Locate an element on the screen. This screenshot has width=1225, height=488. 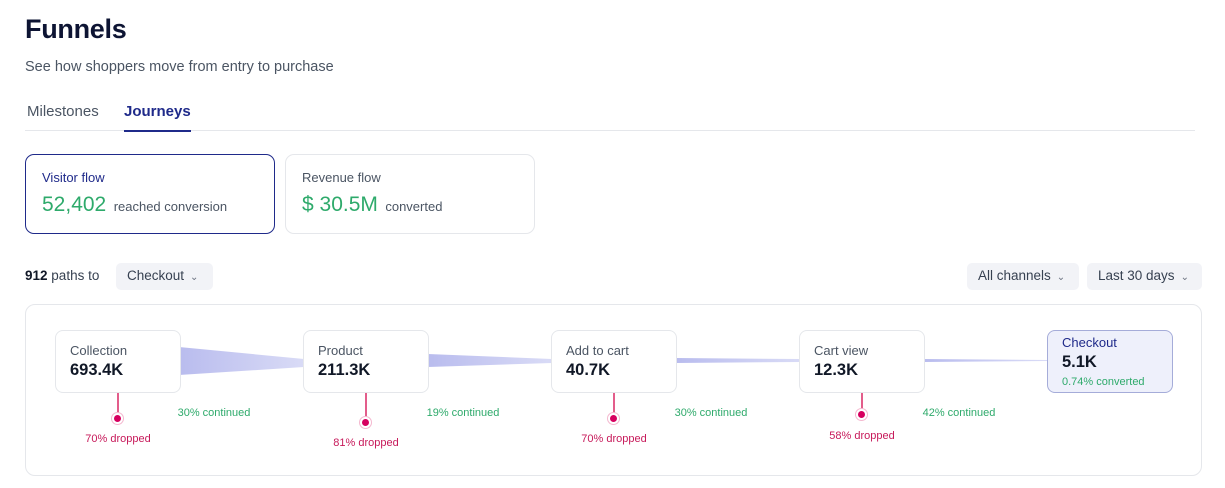
step-value: 693.4K is located at coordinates (97, 370).